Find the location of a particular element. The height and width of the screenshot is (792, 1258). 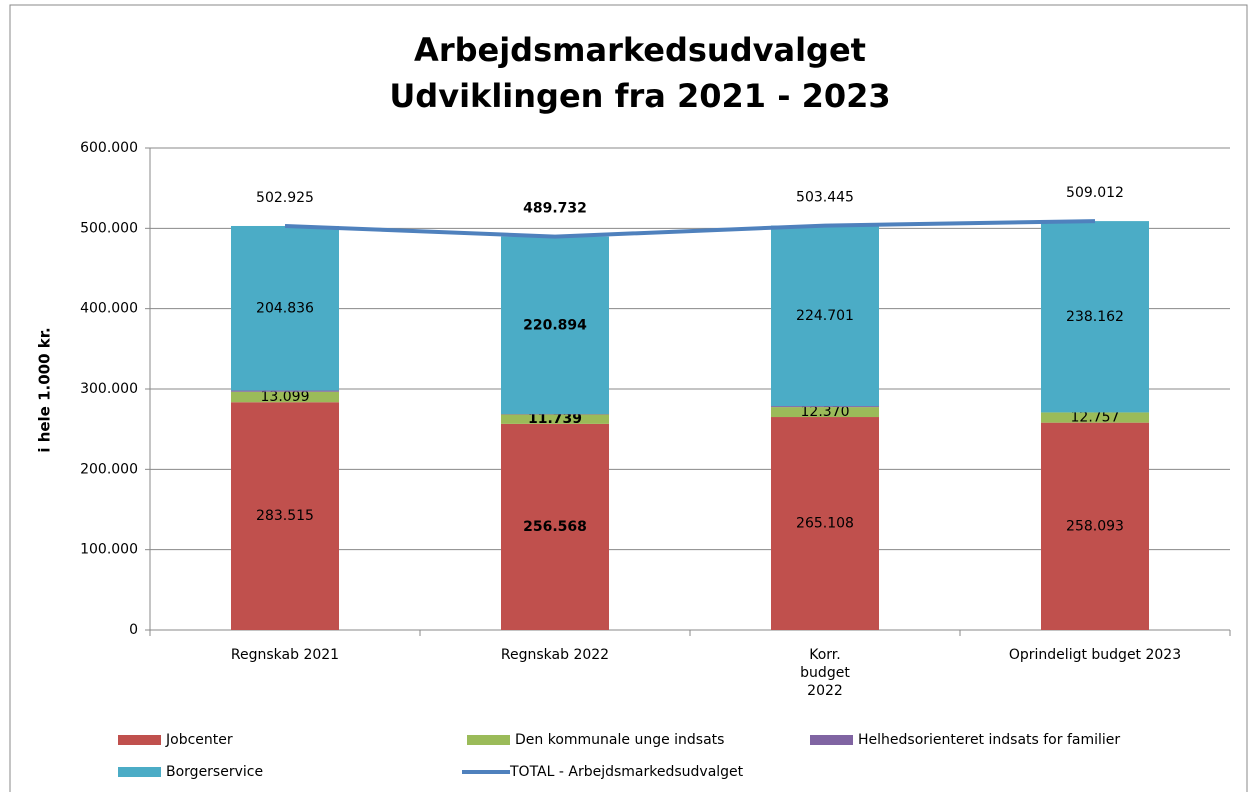

y-tick-label: 500.000 is located at coordinates (109, 228).